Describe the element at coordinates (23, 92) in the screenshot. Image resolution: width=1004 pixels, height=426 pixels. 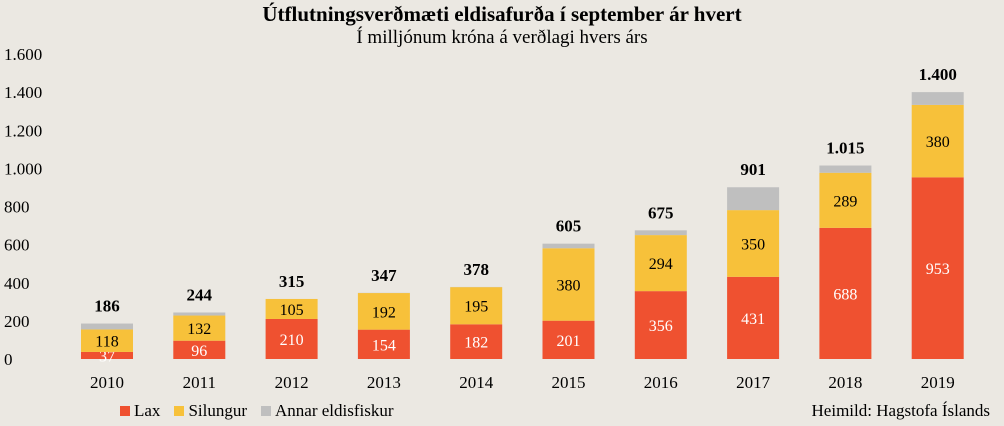
I see `y-tick-label: 1.400` at that location.